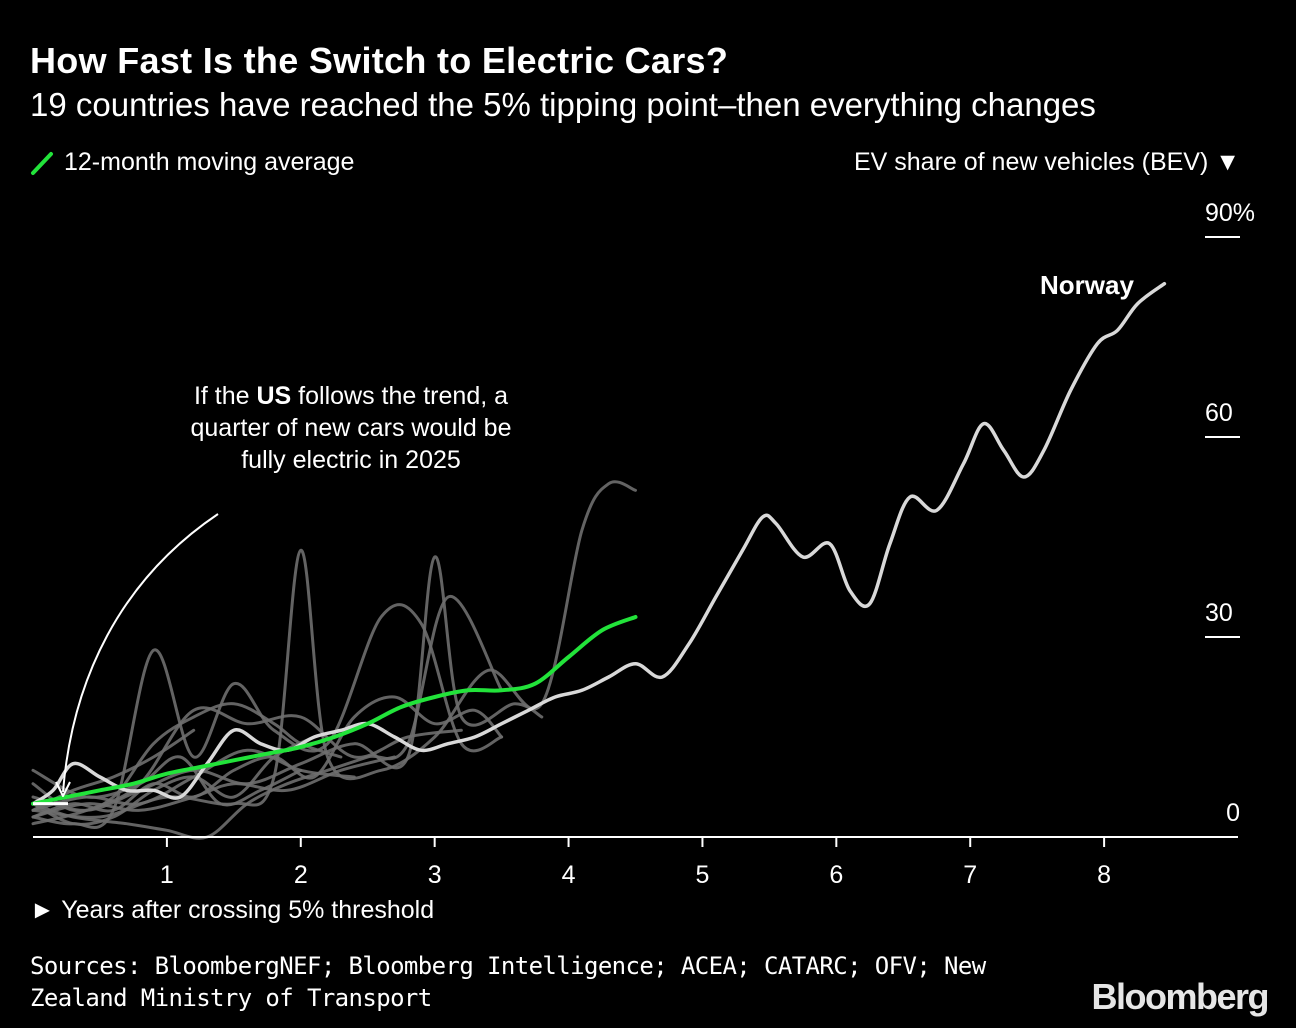  I want to click on x-tick-label-7: 7, so click(970, 875).